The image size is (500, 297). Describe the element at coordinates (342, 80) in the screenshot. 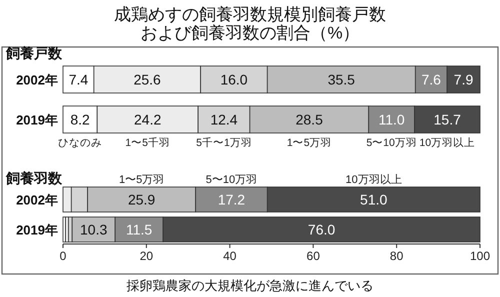

I see `data-label: 35.5` at that location.